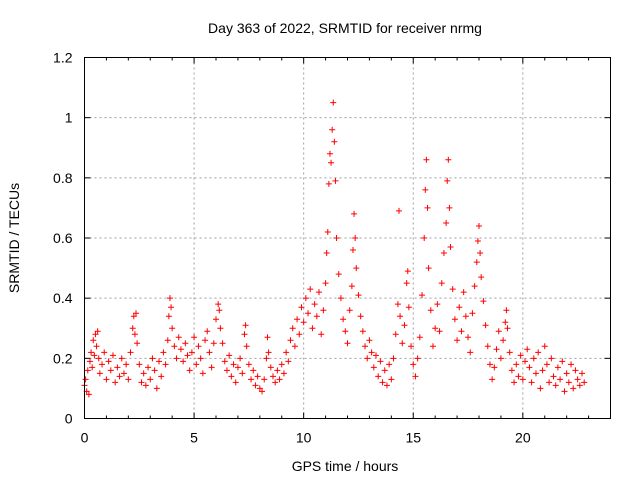 Image resolution: width=640 pixels, height=480 pixels. I want to click on y-tick-label: 0.2, so click(63, 358).